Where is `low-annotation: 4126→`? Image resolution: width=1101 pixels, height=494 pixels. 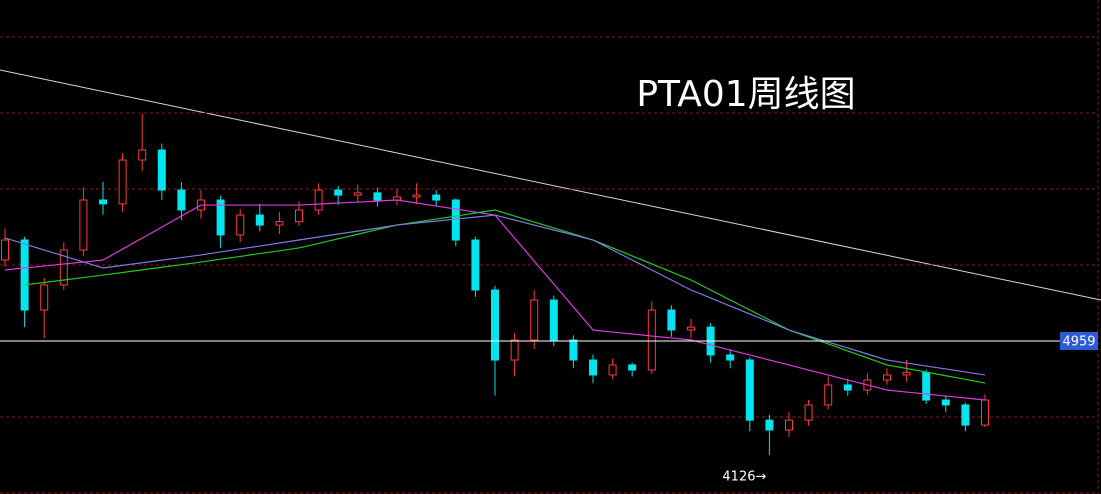 low-annotation: 4126→ is located at coordinates (744, 477).